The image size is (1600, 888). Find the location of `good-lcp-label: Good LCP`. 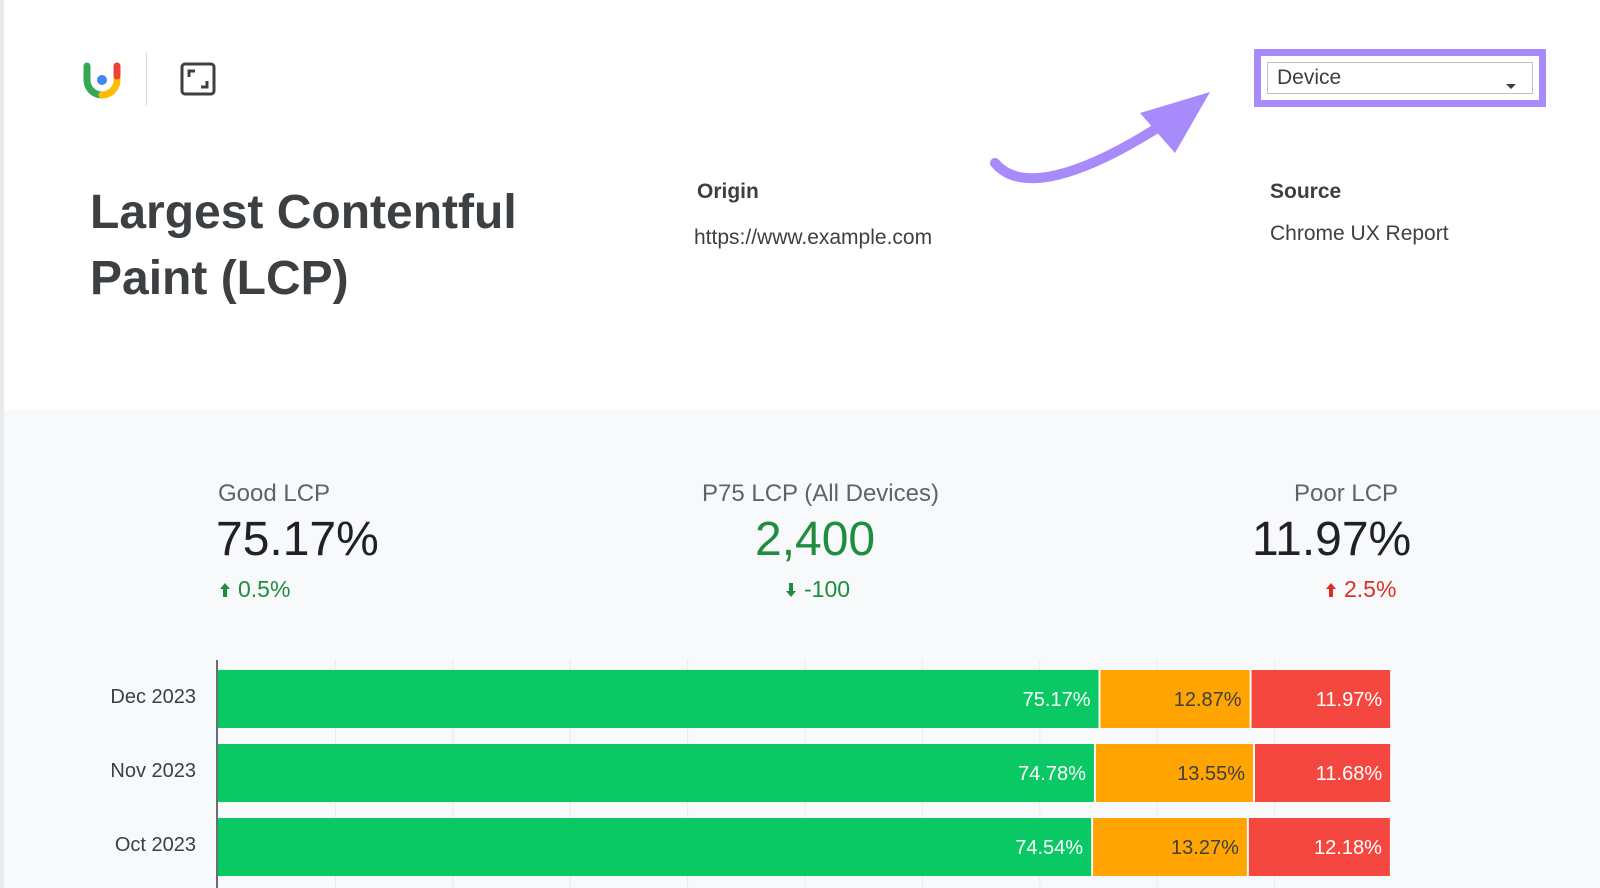

good-lcp-label: Good LCP is located at coordinates (274, 493).